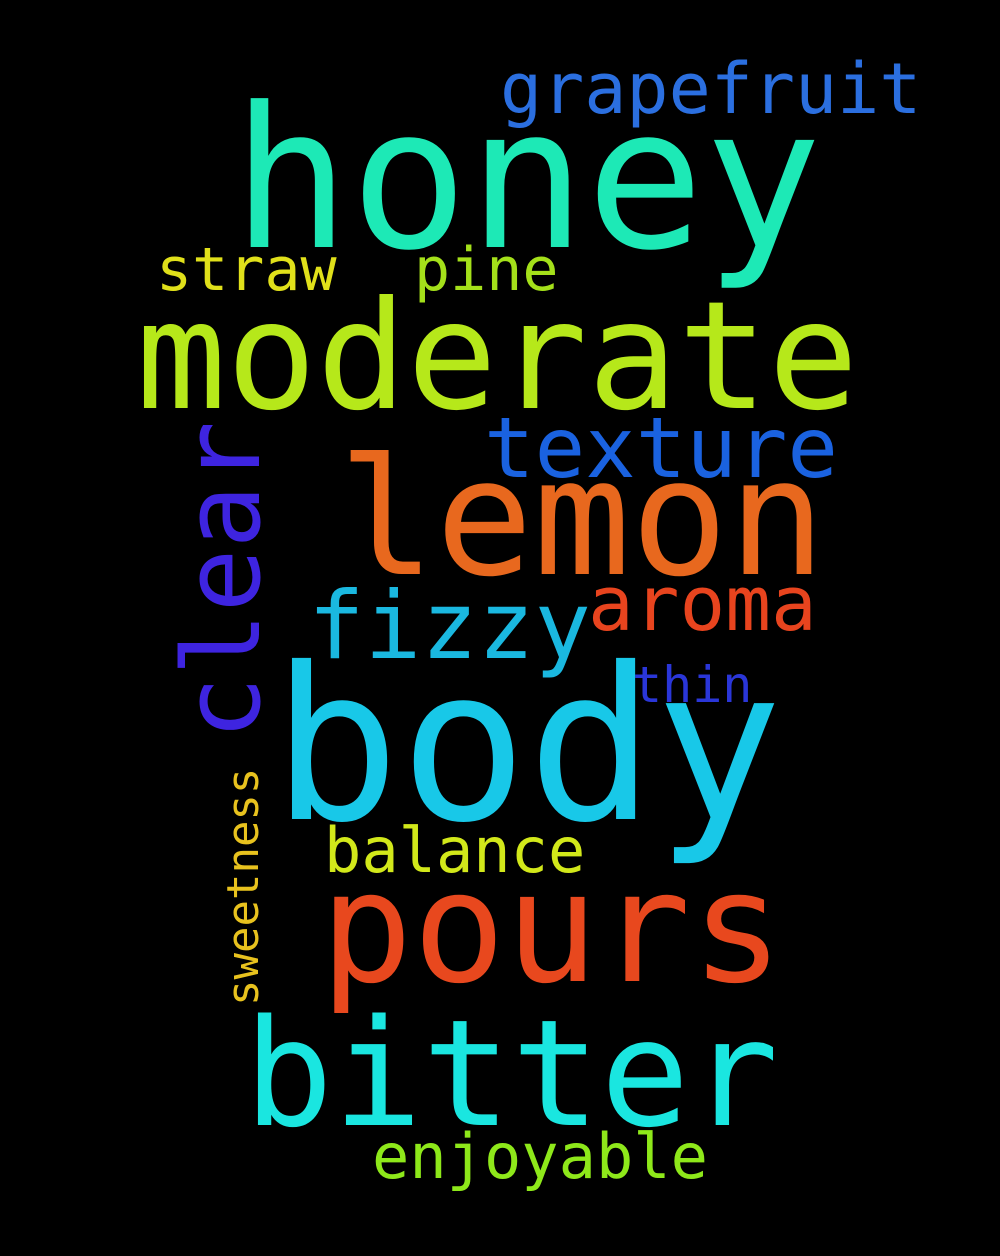  Describe the element at coordinates (711, 89) in the screenshot. I see `word-grapefruit: grapefruit` at that location.